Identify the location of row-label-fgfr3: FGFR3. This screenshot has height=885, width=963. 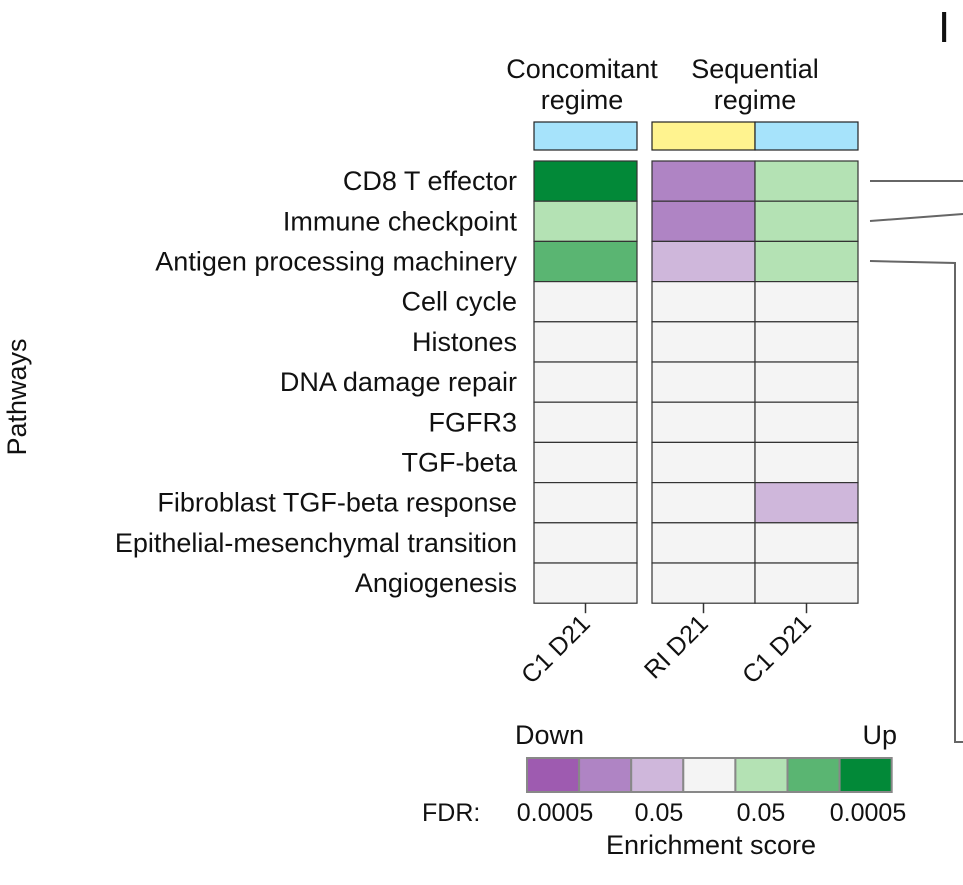
(472, 422).